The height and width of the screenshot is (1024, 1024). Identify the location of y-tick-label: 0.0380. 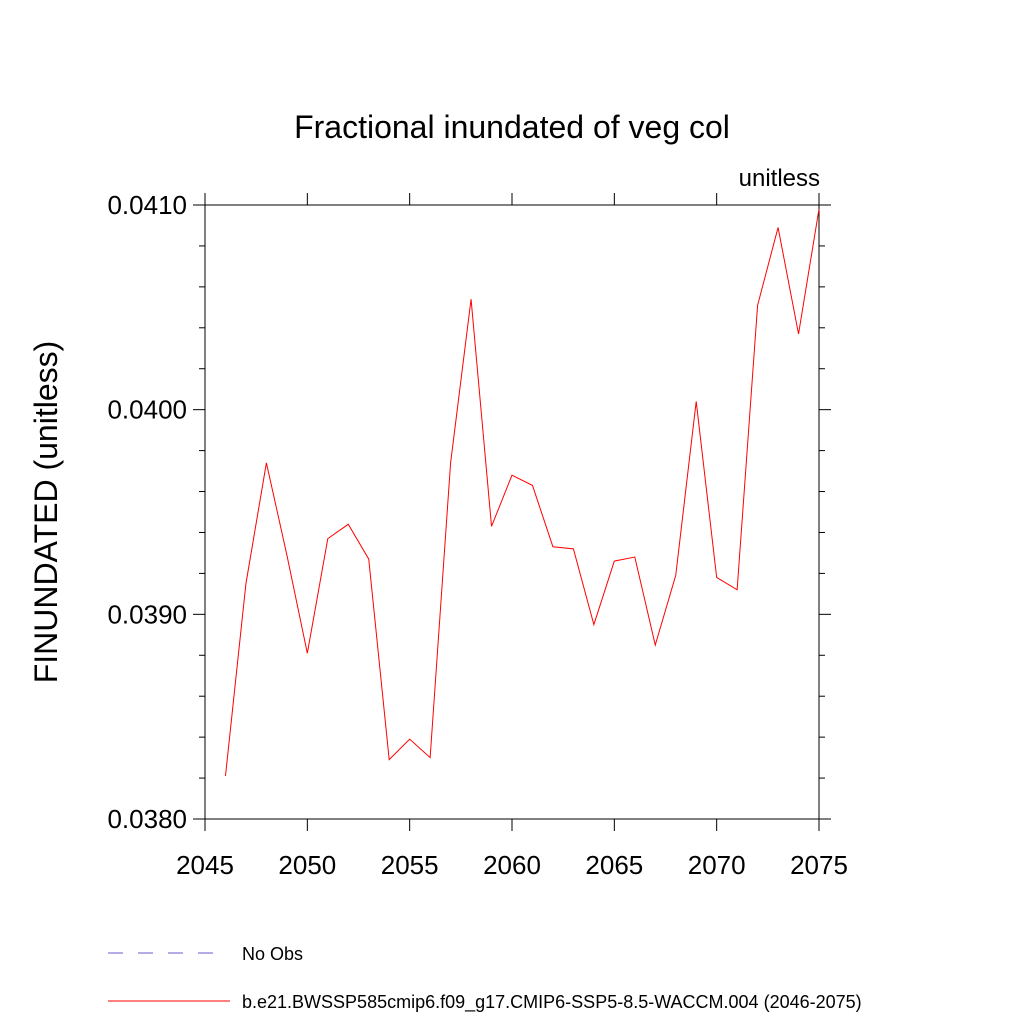
(147, 819).